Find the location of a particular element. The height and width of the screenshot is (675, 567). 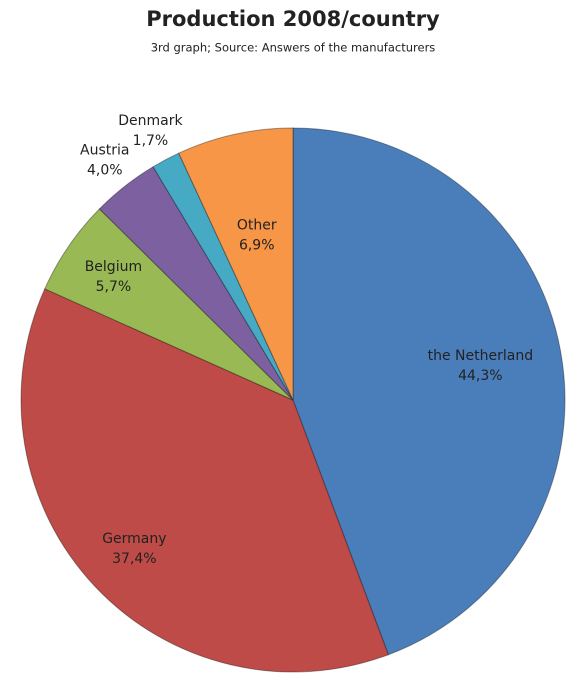

slice-label: Germany is located at coordinates (134, 539).